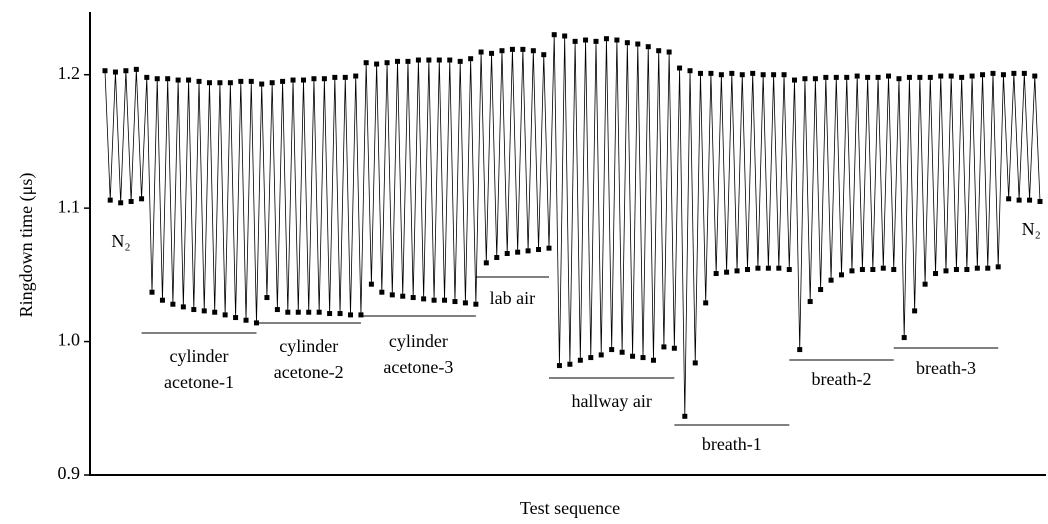 The image size is (1048, 524). Describe the element at coordinates (69, 73) in the screenshot. I see `y-tick-label: 1.2` at that location.